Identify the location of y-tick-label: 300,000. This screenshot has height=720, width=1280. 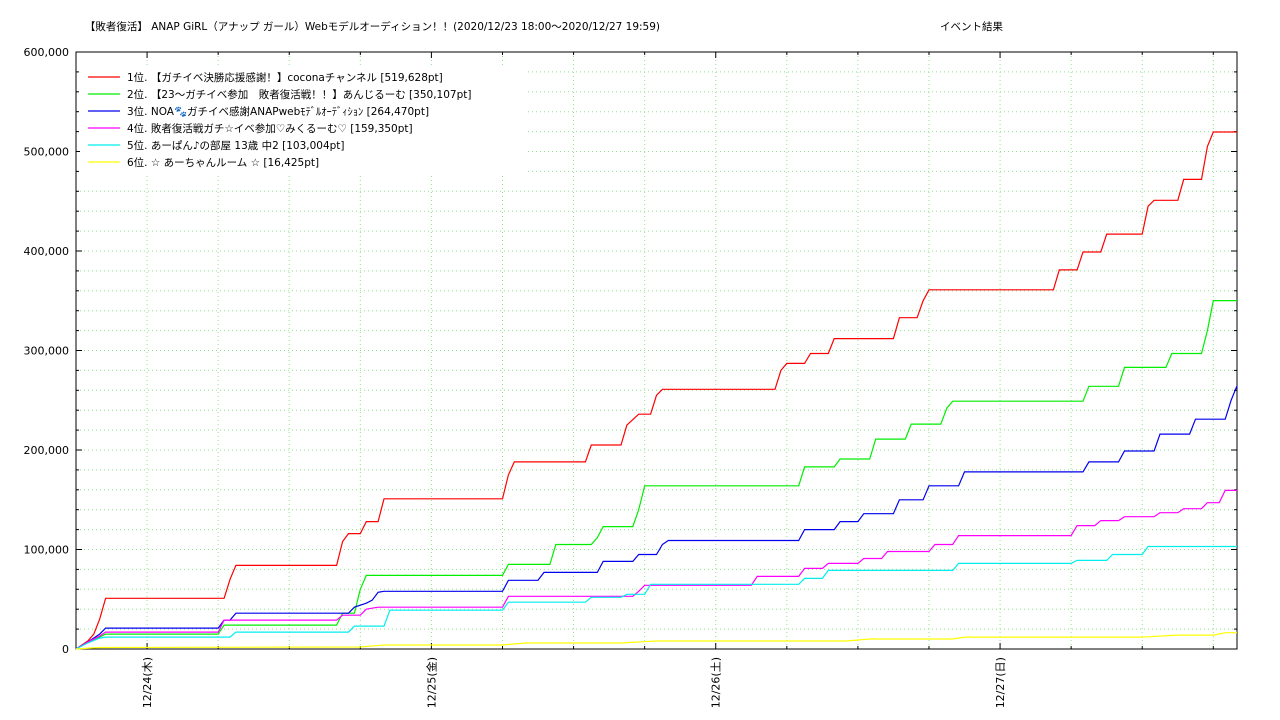
(47, 351).